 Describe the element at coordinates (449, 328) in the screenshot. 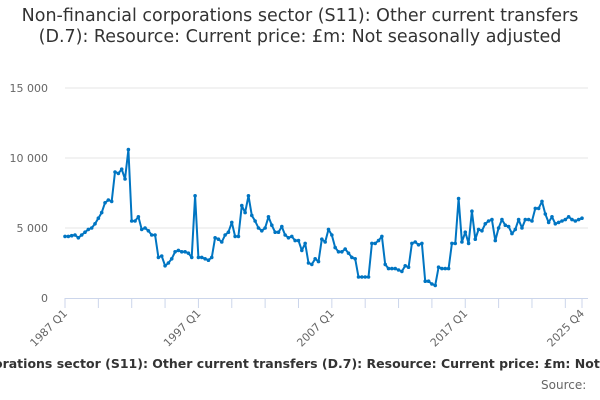

I see `x-tick-label: 2017 Q1` at that location.